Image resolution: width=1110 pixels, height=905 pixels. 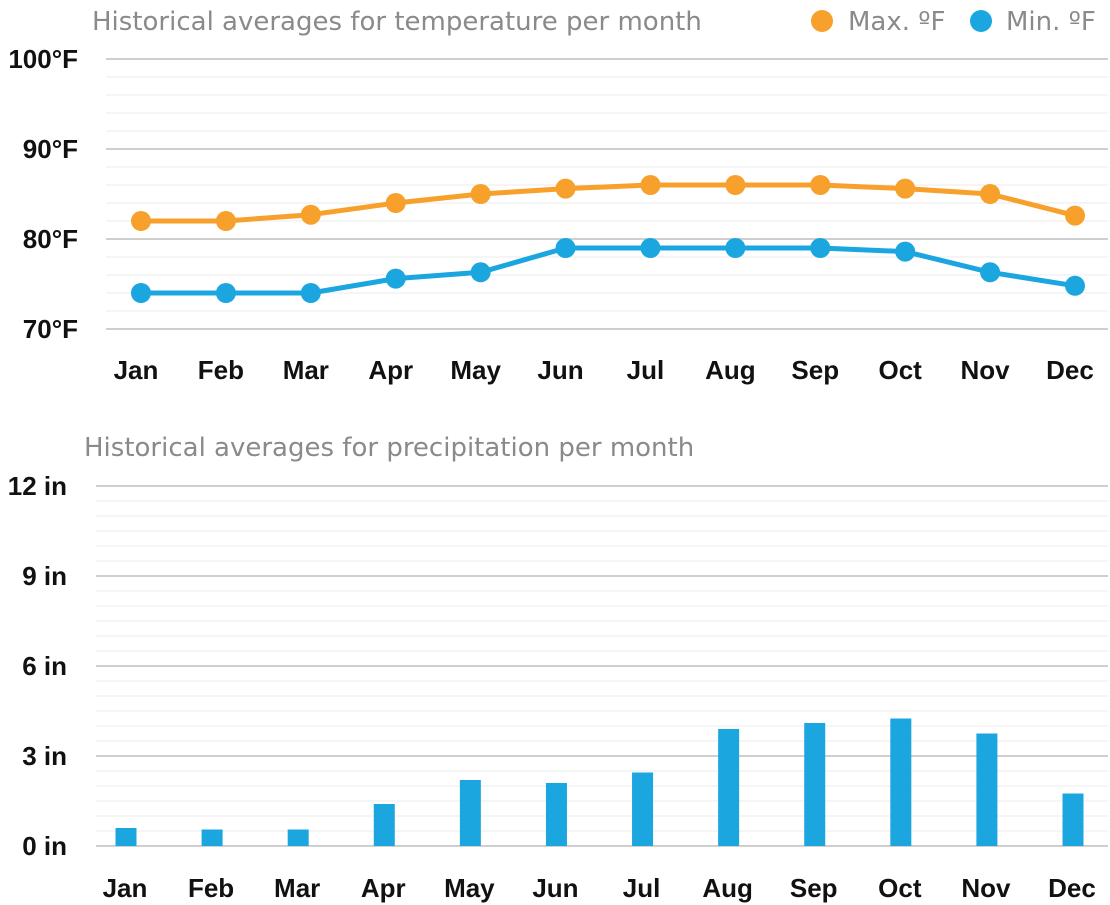 What do you see at coordinates (125, 888) in the screenshot?
I see `precipitation-x-tick-label: Jan` at bounding box center [125, 888].